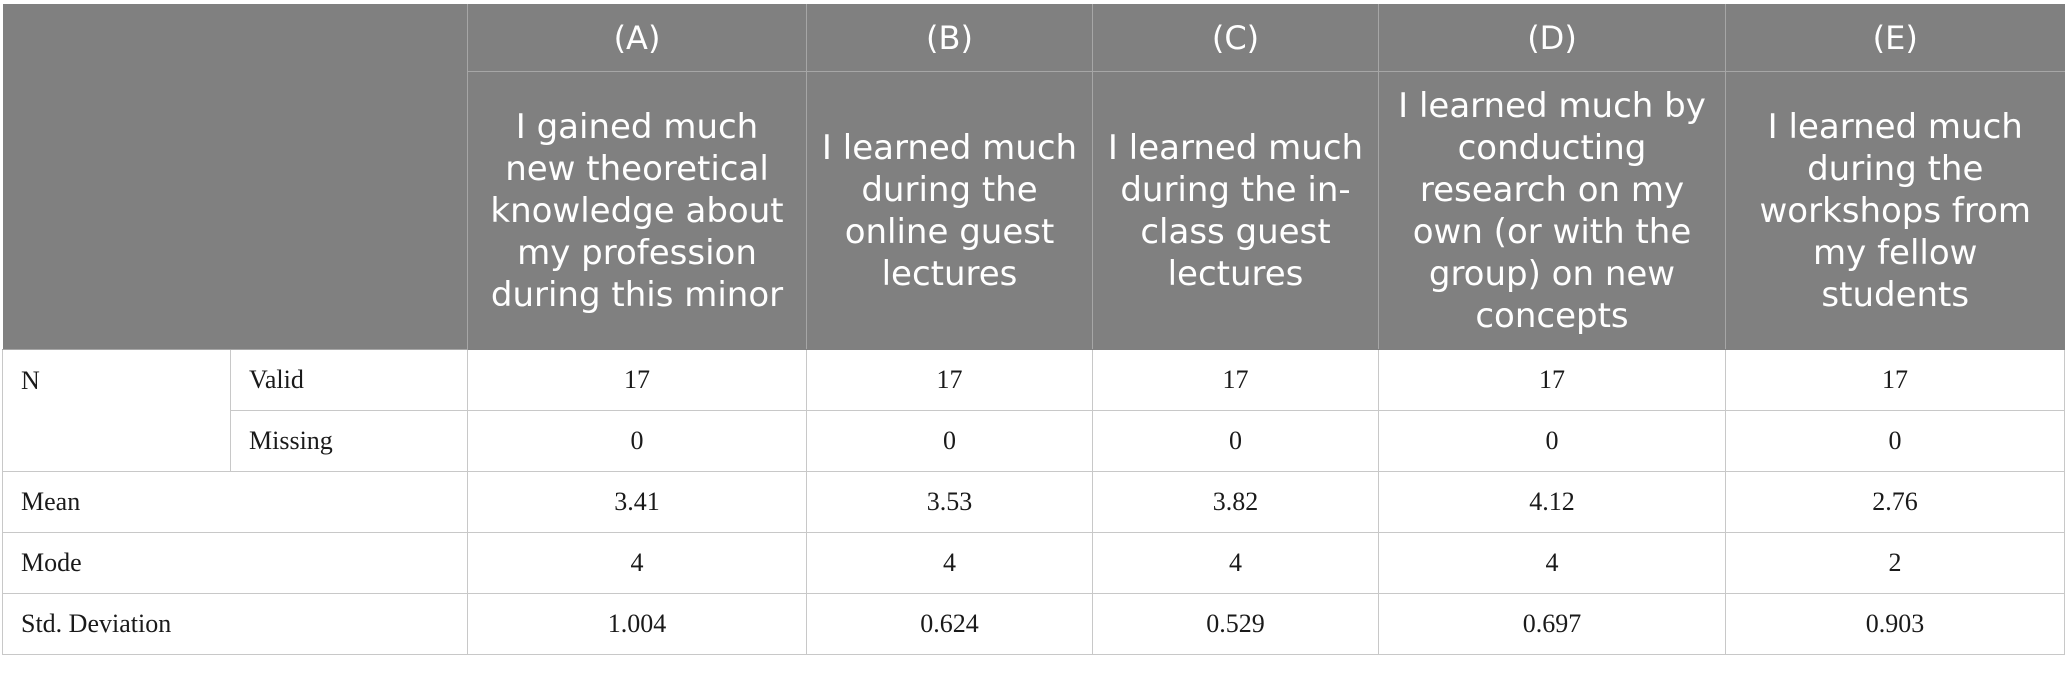 The height and width of the screenshot is (675, 2068). I want to click on cell-valid-d: 17, so click(1552, 380).